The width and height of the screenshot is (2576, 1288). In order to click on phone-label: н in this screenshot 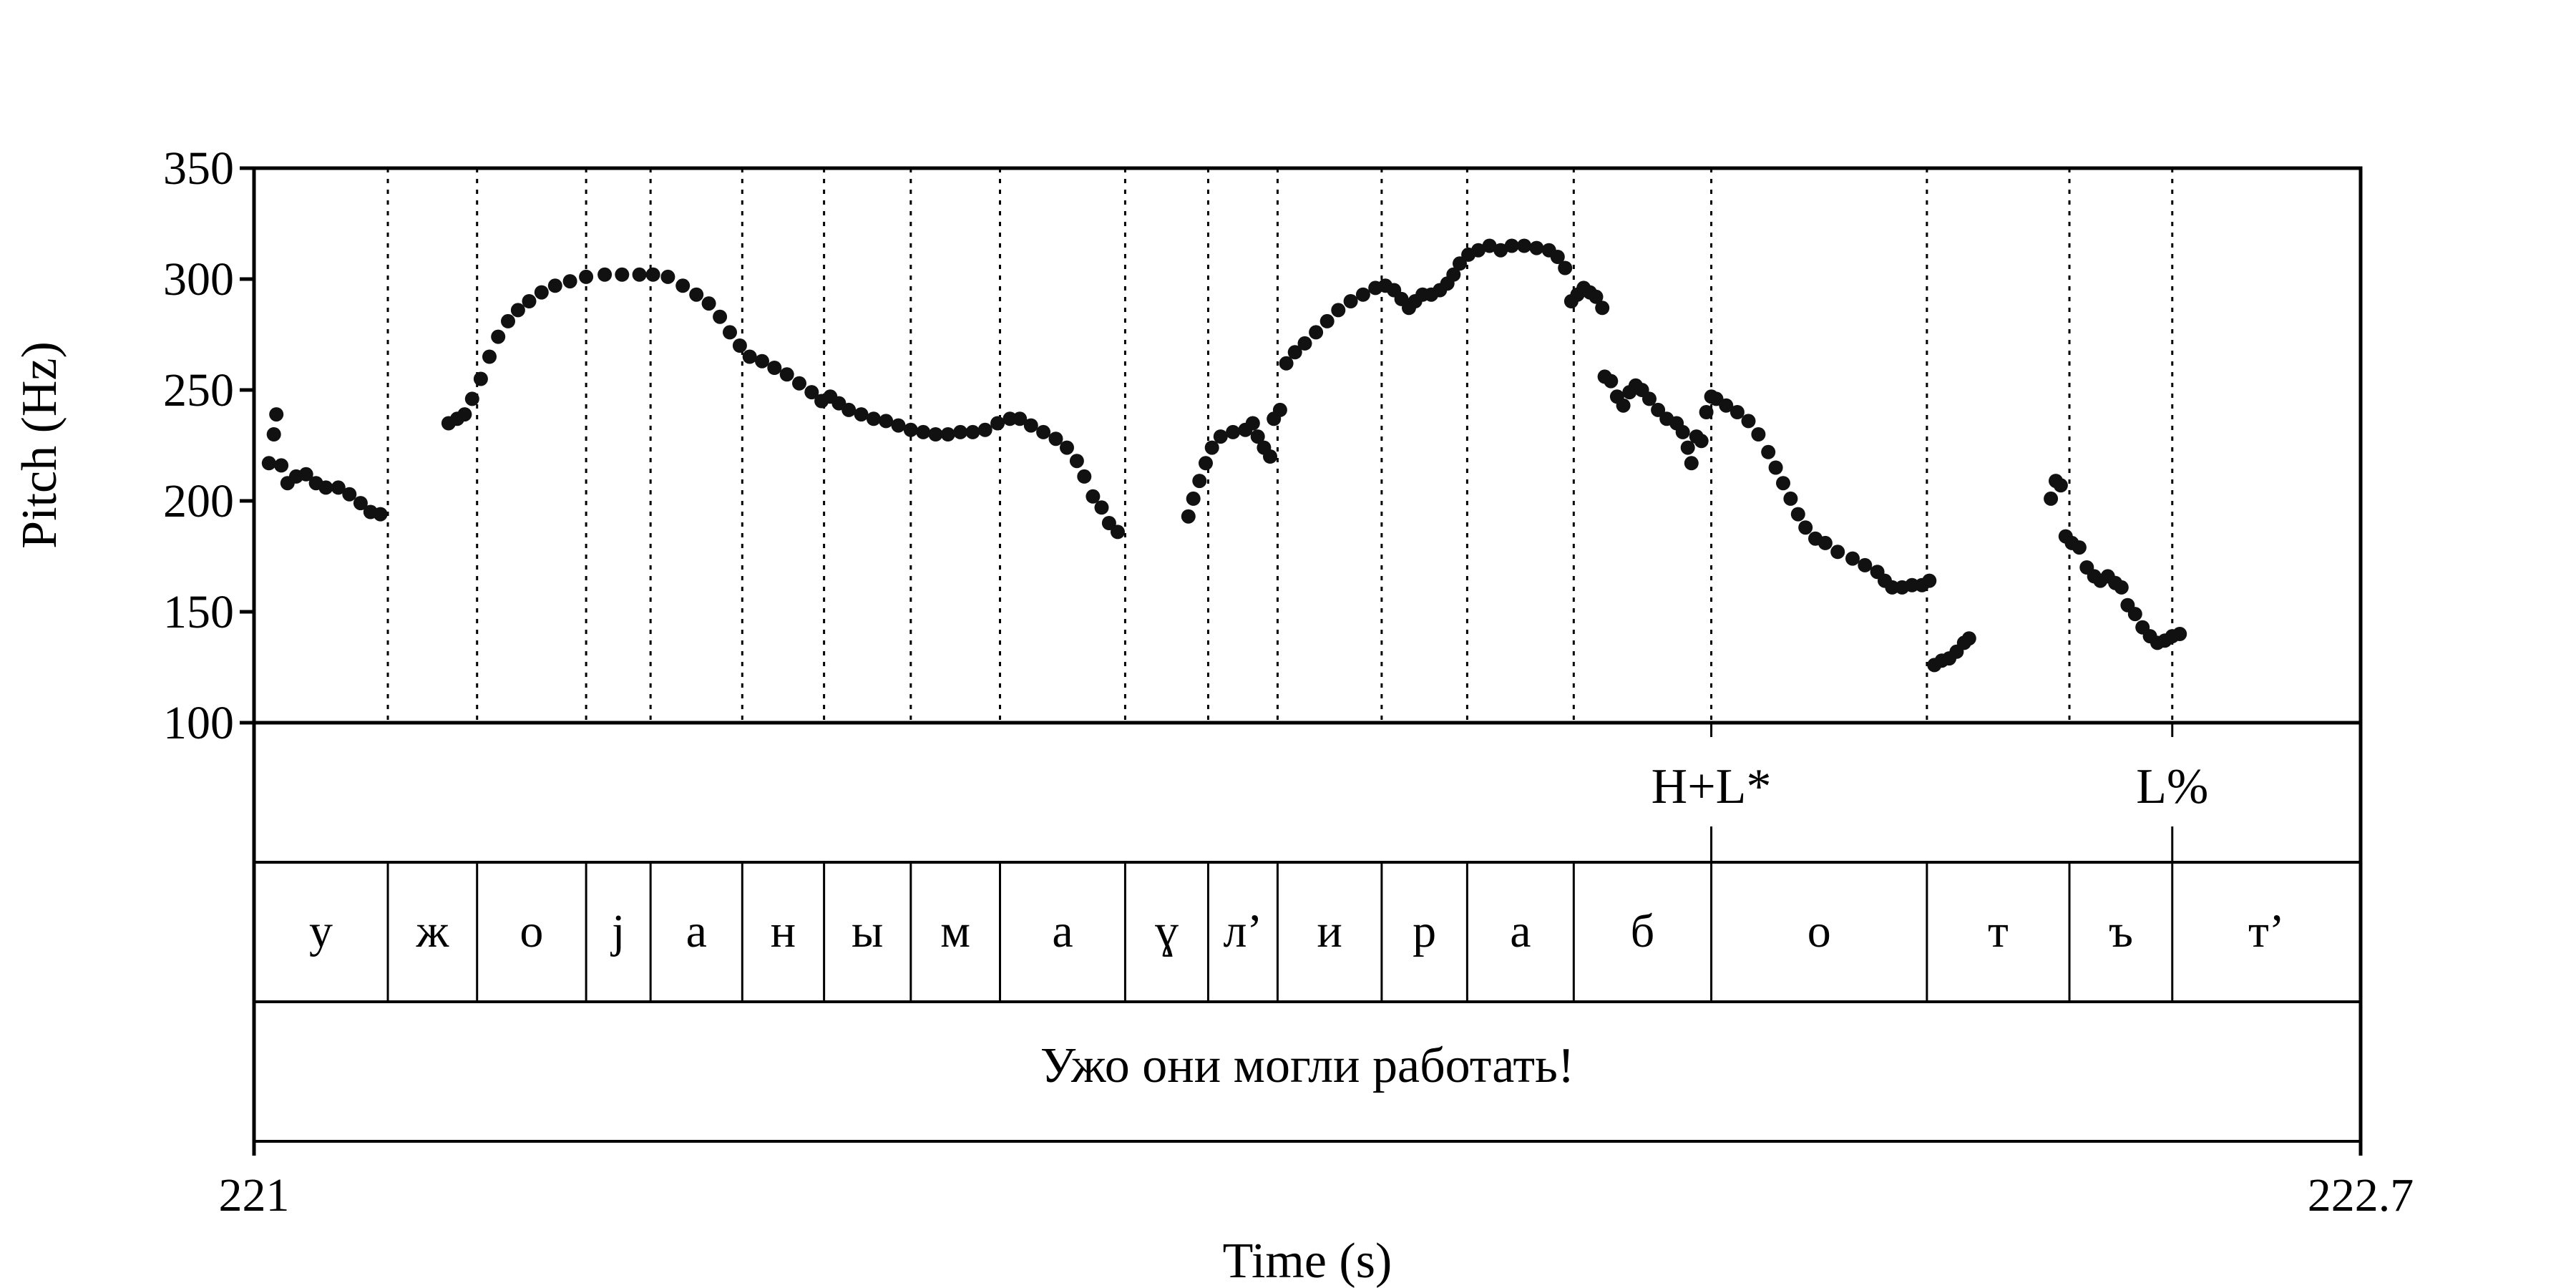, I will do `click(783, 931)`.